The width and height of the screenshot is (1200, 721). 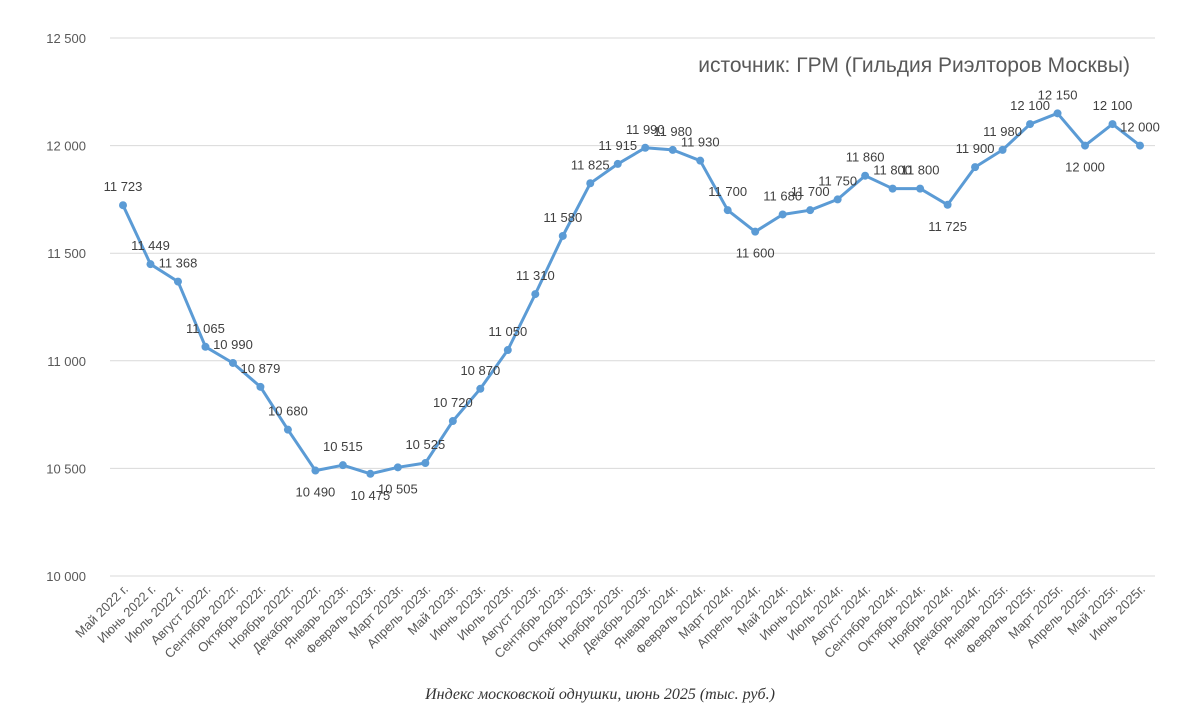 What do you see at coordinates (316, 492) in the screenshot?
I see `data-label: 10 490` at bounding box center [316, 492].